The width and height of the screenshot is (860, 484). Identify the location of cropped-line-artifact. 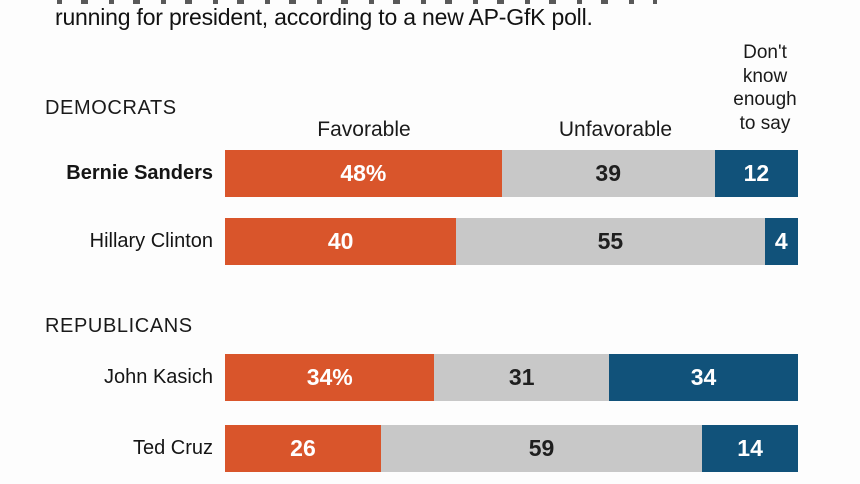
(357, 2).